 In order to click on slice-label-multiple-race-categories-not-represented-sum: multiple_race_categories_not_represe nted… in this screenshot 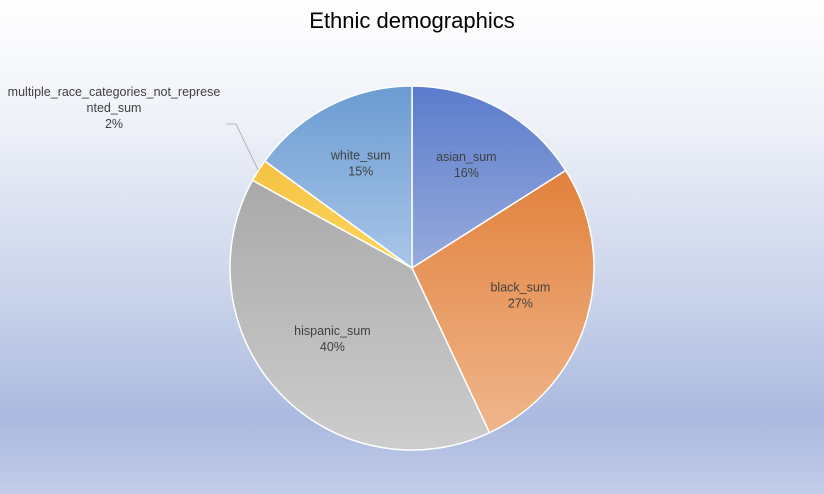, I will do `click(114, 108)`.